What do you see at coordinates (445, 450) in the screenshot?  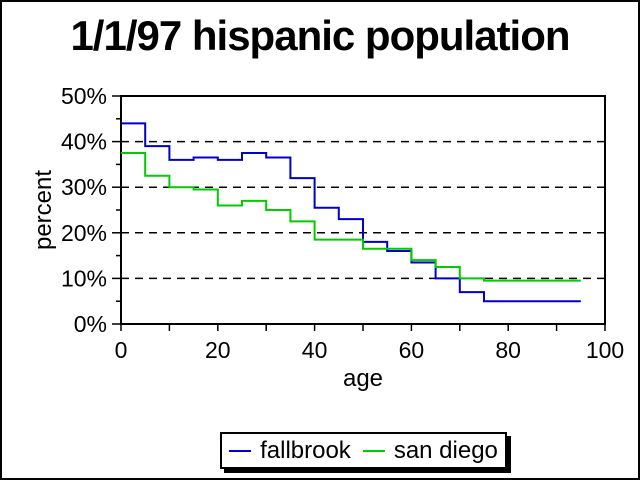 I see `legend-label-san-diego: san diego` at bounding box center [445, 450].